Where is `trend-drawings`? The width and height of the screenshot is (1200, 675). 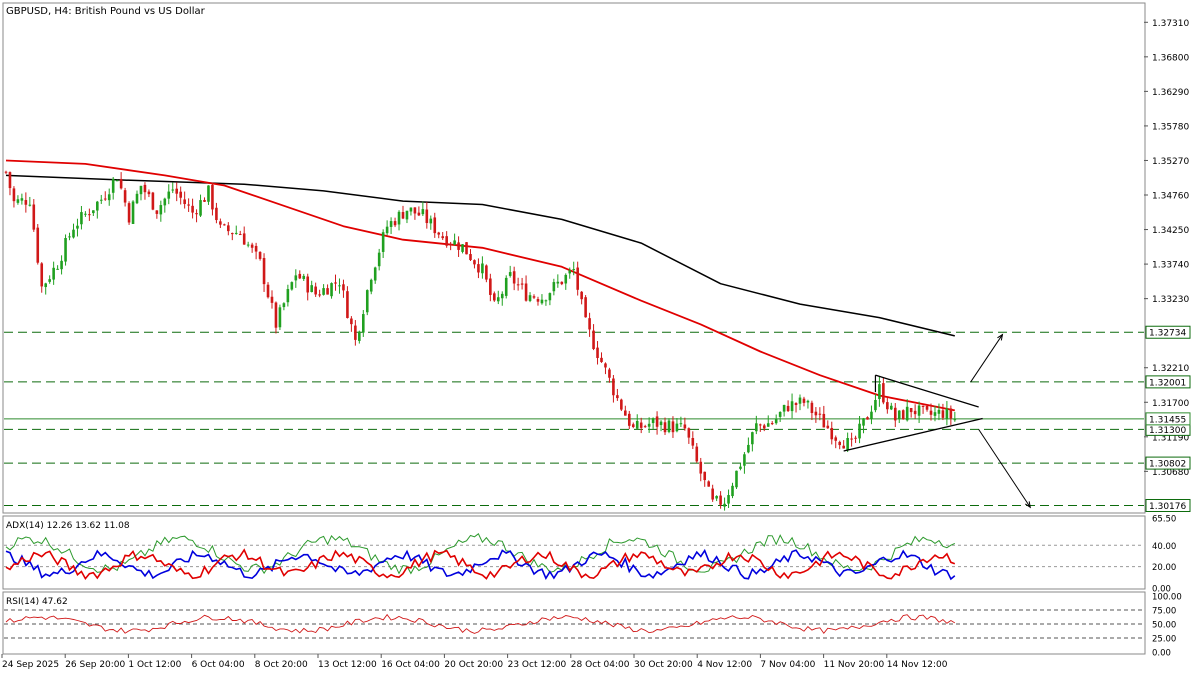 trend-drawings is located at coordinates (937, 421).